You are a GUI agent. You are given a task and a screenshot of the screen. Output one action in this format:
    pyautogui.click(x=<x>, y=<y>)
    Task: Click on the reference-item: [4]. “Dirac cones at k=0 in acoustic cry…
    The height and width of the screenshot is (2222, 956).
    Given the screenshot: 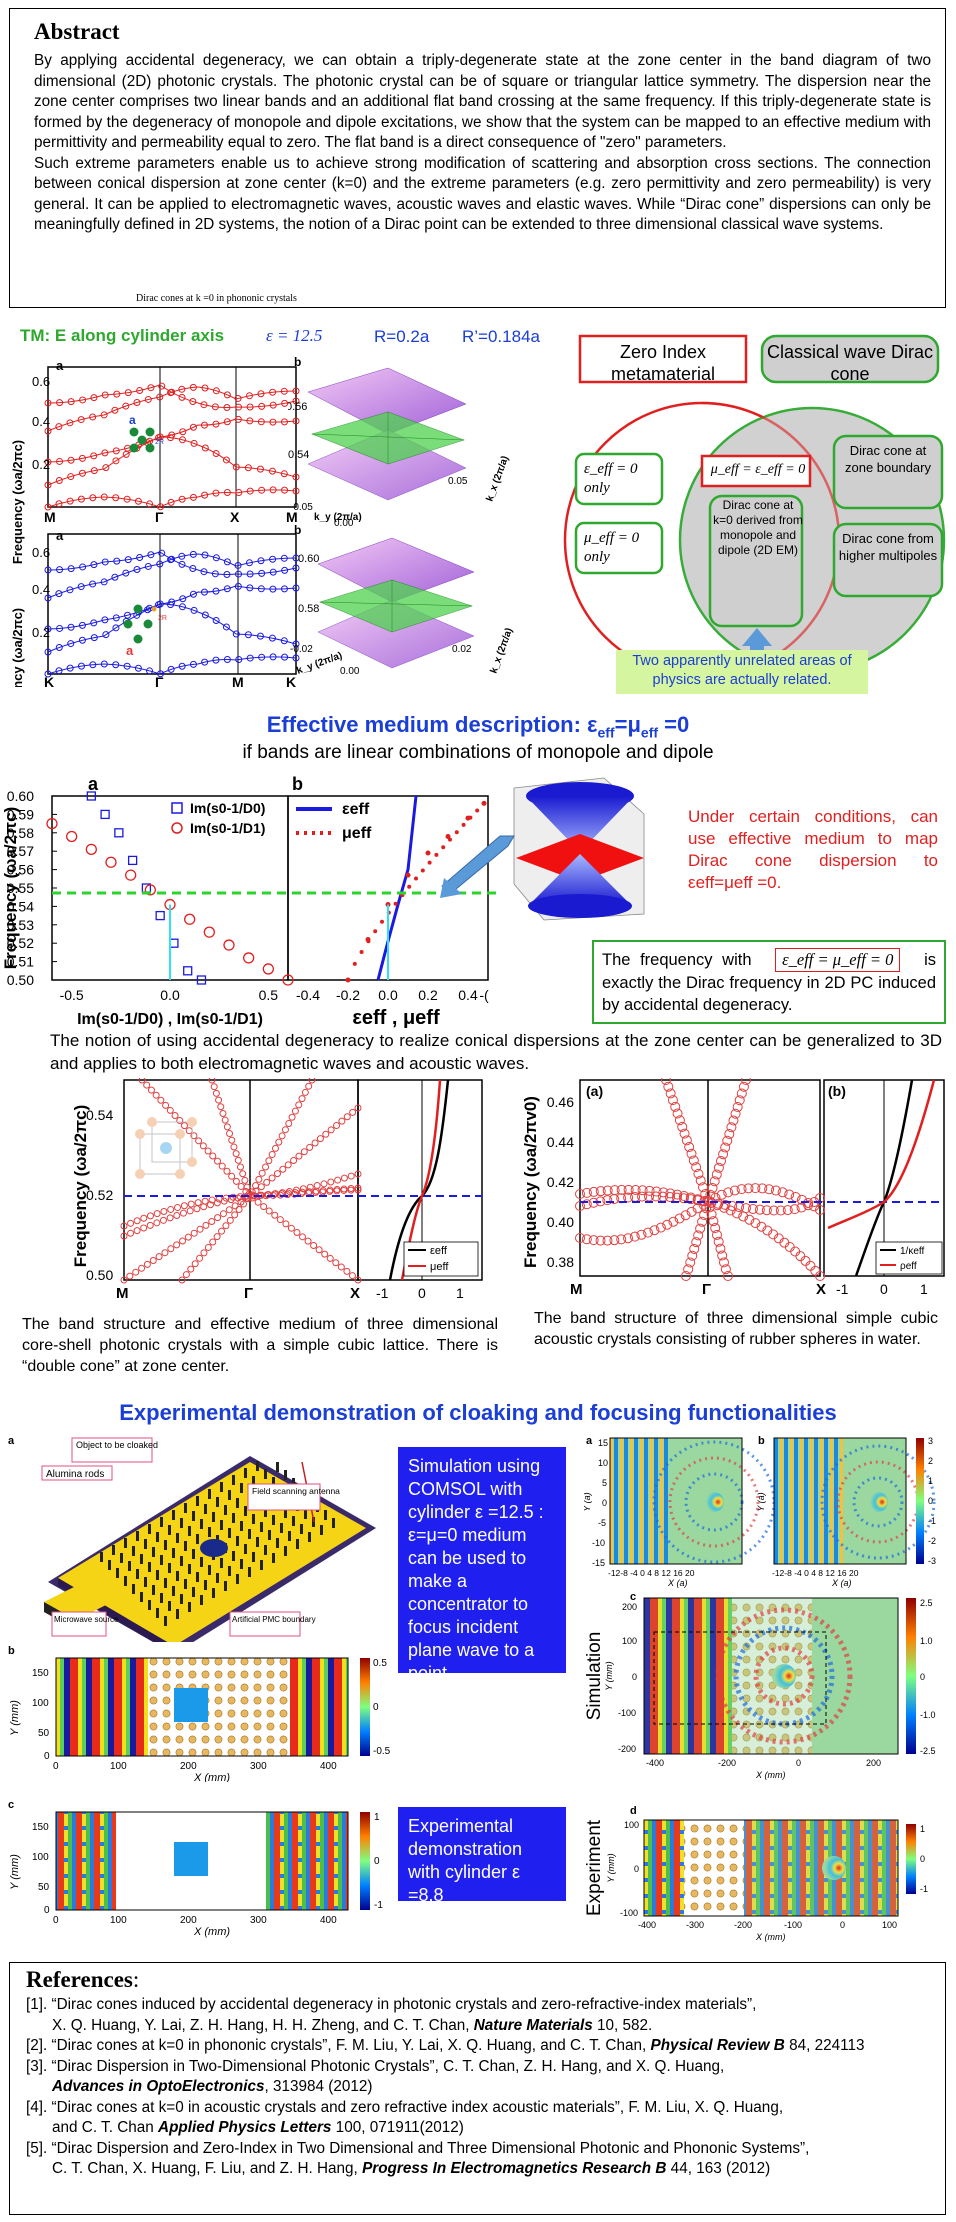 What is the action you would take?
    pyautogui.click(x=405, y=2117)
    